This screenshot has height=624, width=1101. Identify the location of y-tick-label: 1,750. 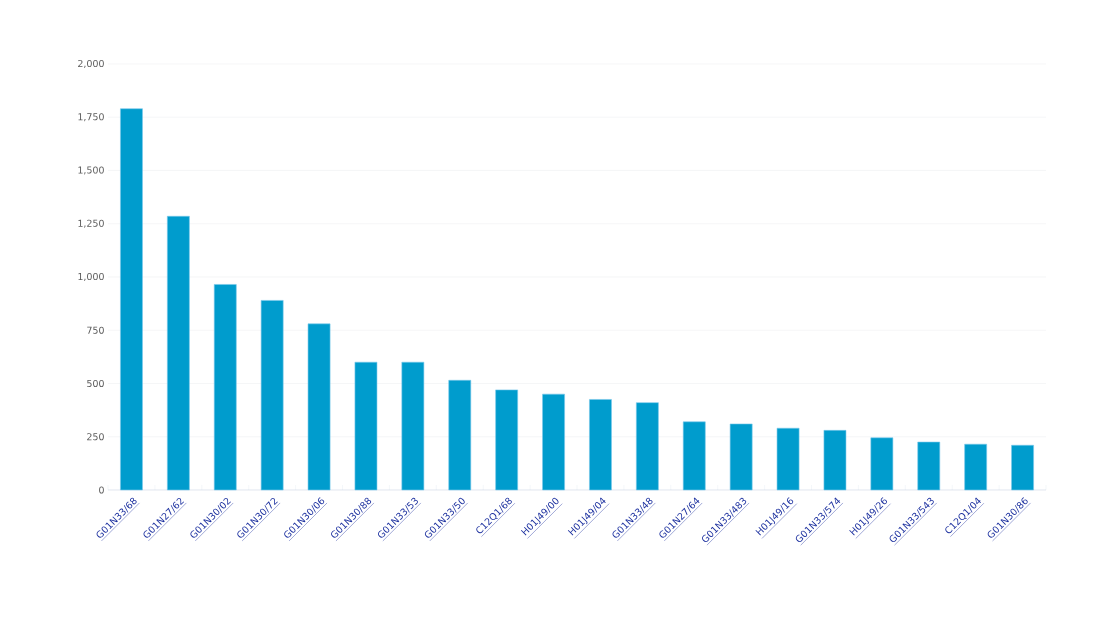
(91, 117).